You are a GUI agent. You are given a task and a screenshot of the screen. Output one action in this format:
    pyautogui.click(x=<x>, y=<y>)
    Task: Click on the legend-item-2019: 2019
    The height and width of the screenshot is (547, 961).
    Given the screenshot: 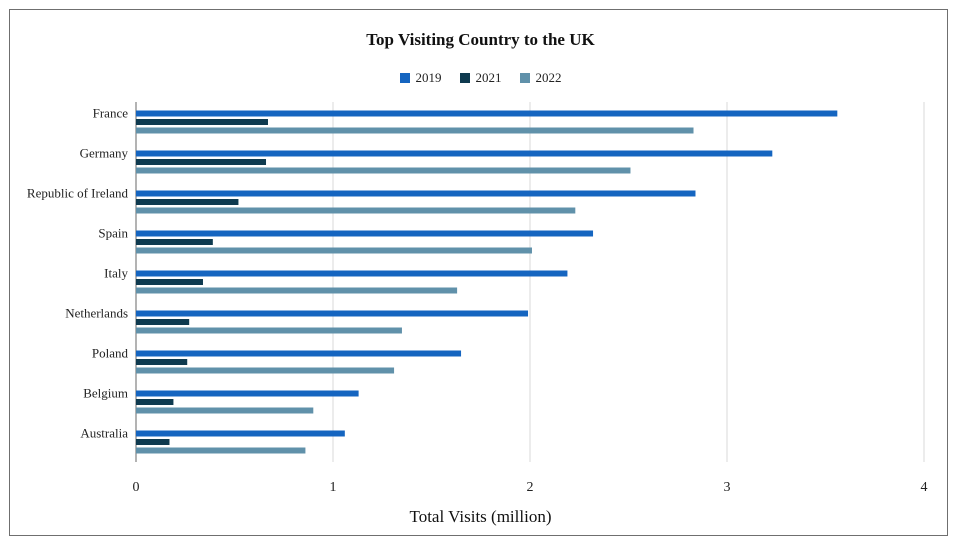 What is the action you would take?
    pyautogui.click(x=420, y=78)
    